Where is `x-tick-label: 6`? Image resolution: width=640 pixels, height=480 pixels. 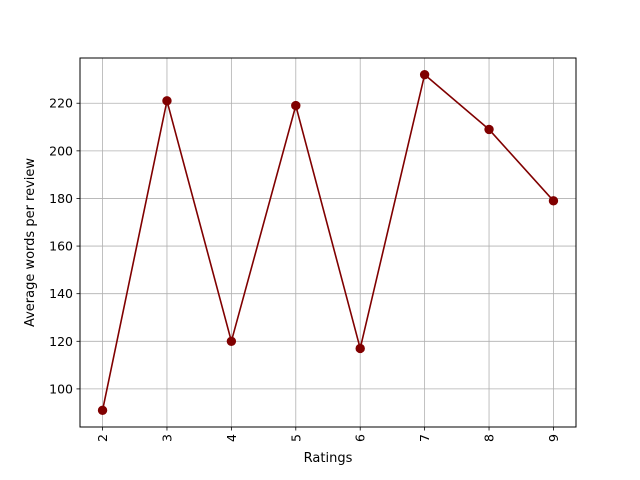
x-tick-label: 6 is located at coordinates (360, 438).